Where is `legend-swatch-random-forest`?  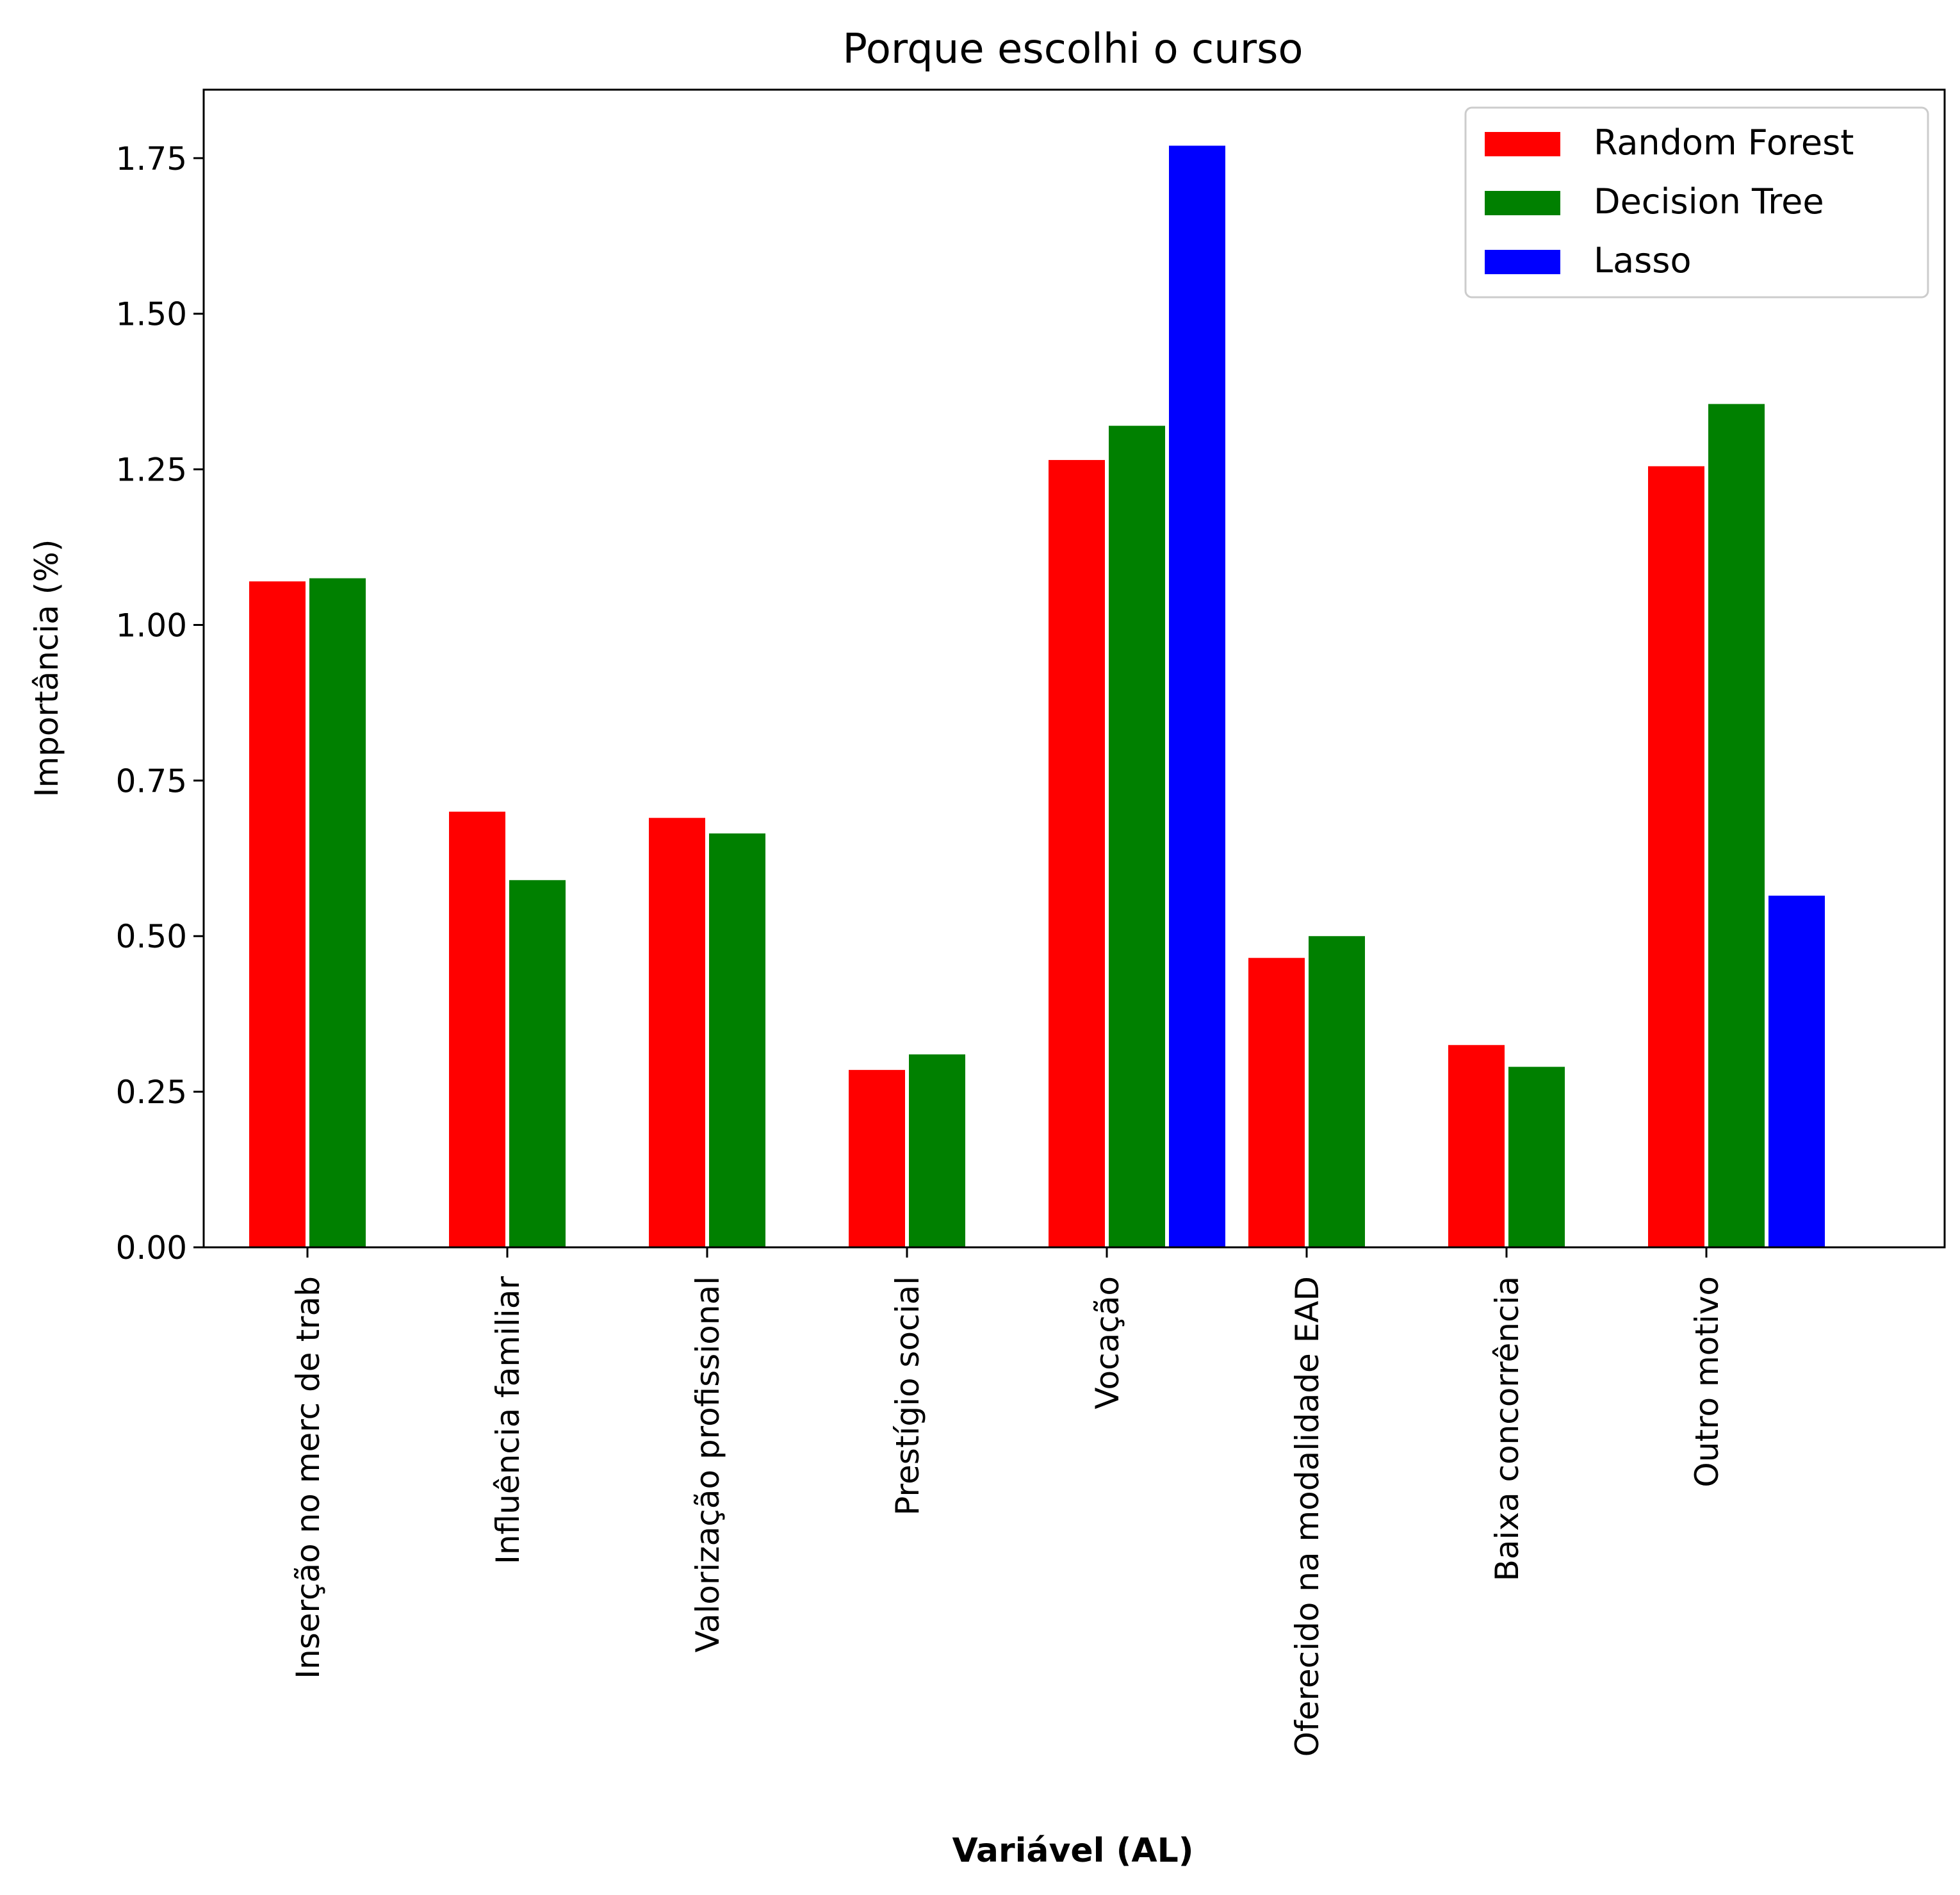 legend-swatch-random-forest is located at coordinates (1522, 144).